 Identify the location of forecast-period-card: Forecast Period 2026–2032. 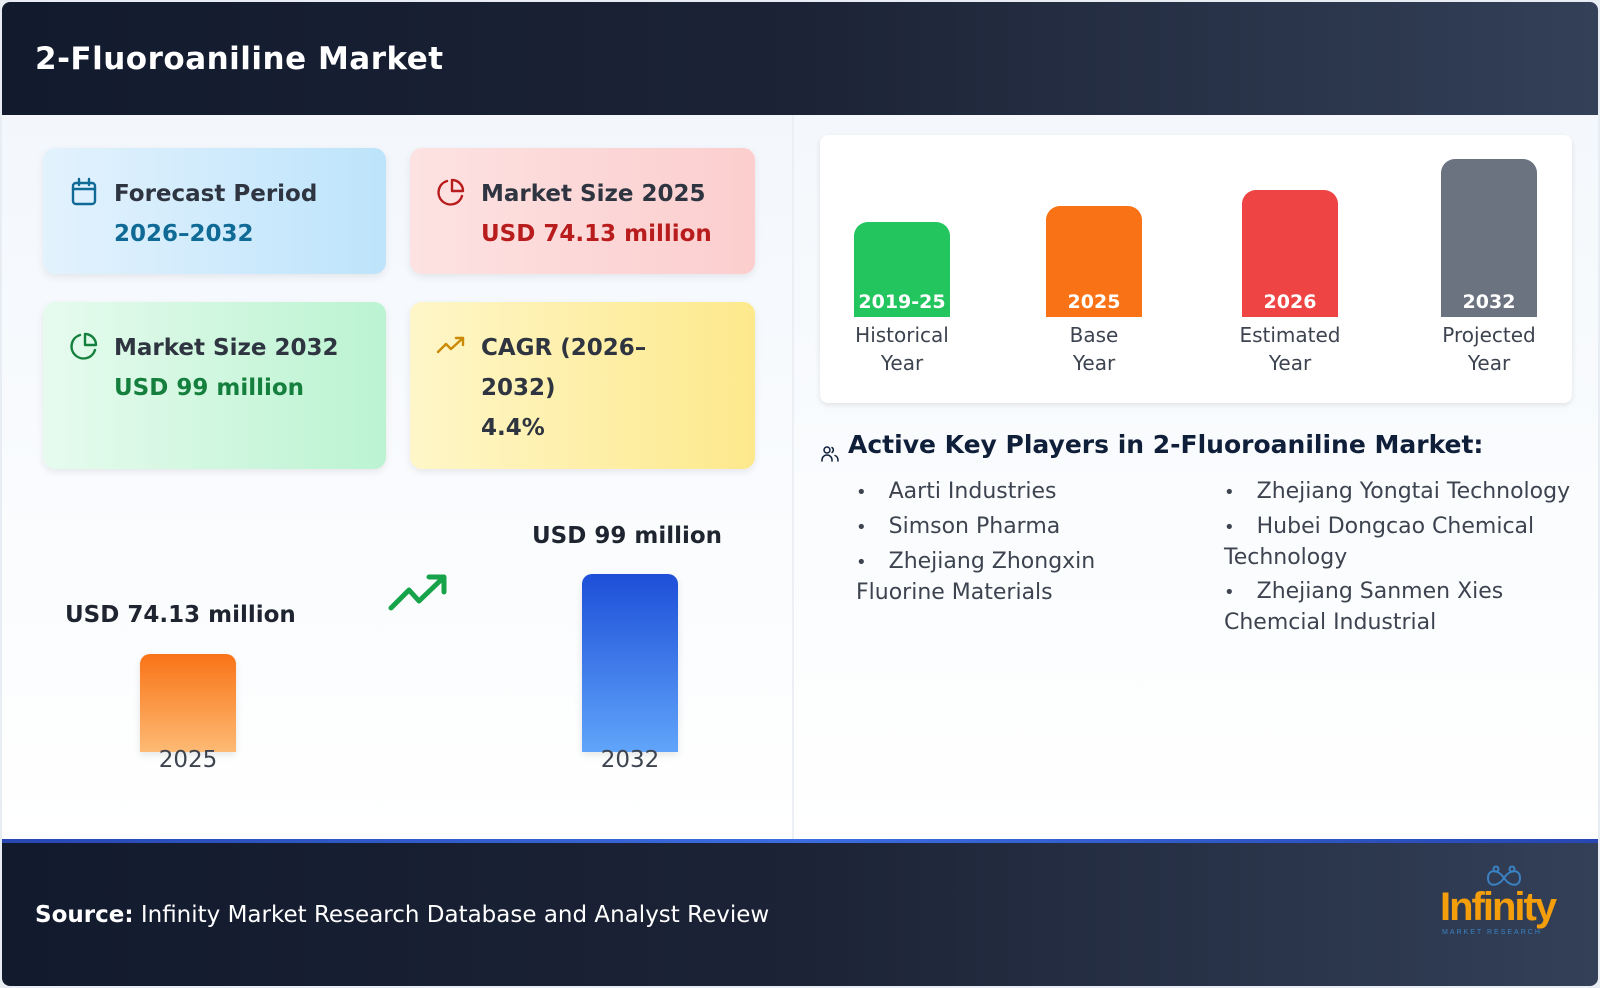
(214, 211).